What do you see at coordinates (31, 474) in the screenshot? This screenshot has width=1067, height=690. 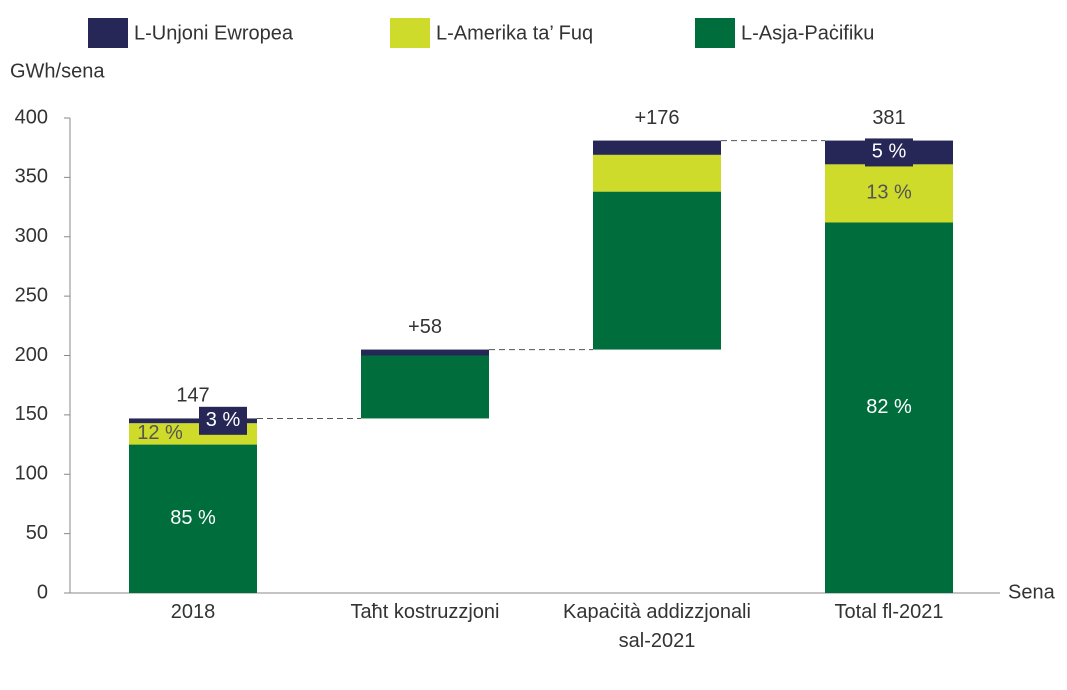 I see `y-tick-label: 100` at bounding box center [31, 474].